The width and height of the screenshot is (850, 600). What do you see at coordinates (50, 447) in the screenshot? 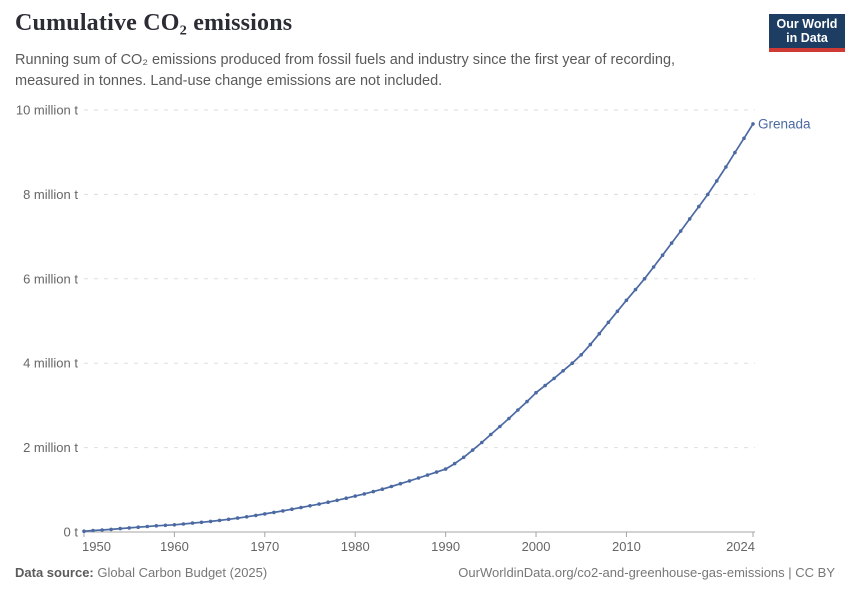
I see `y-axis-tick-label: 2 million t` at bounding box center [50, 447].